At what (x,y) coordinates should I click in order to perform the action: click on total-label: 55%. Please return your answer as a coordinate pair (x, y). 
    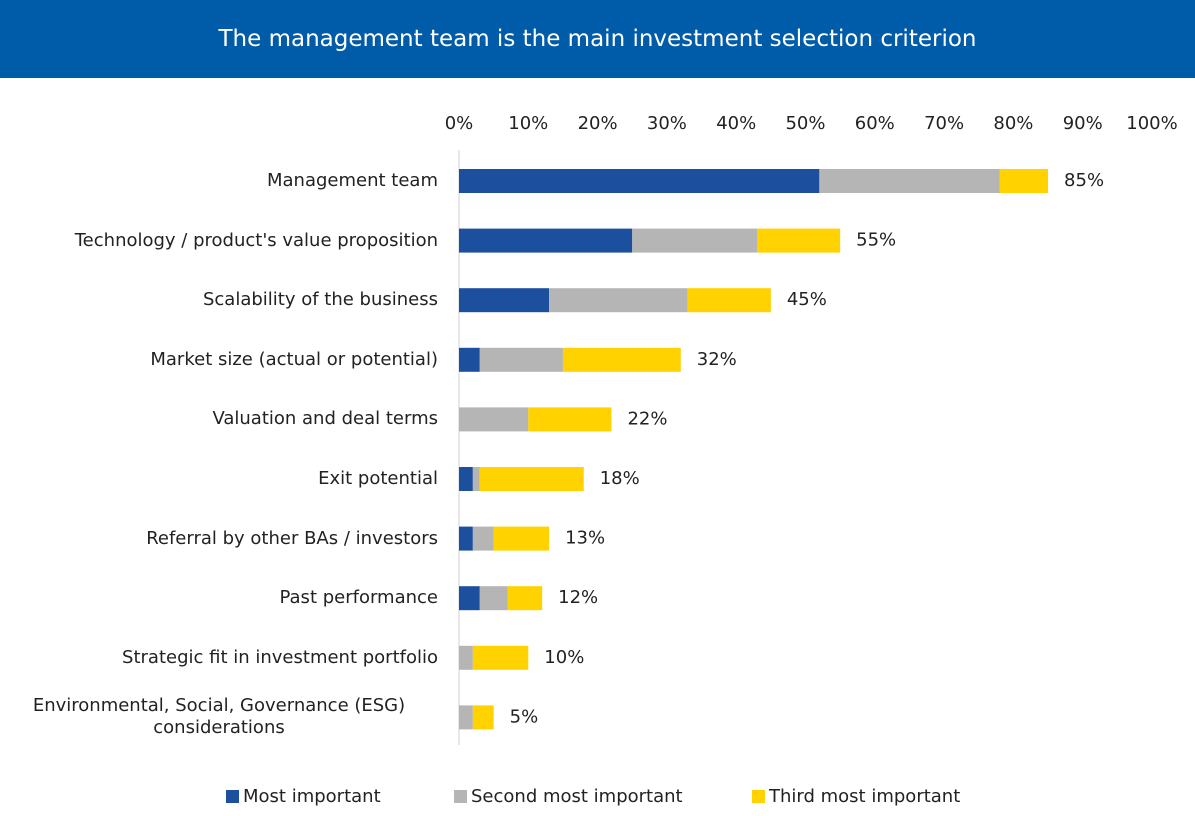
    Looking at the image, I should click on (876, 240).